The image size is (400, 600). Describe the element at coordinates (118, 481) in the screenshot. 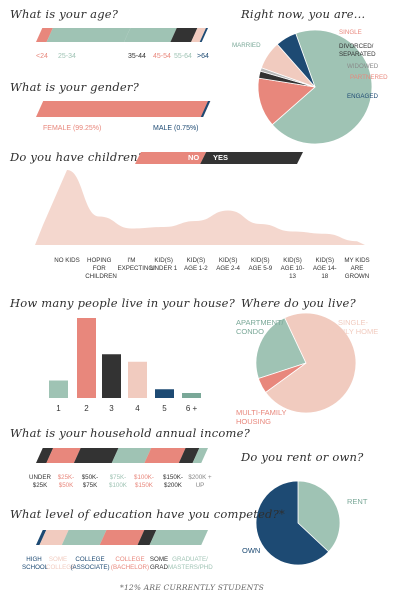

I see `income-label-3: $75K- $100K` at that location.